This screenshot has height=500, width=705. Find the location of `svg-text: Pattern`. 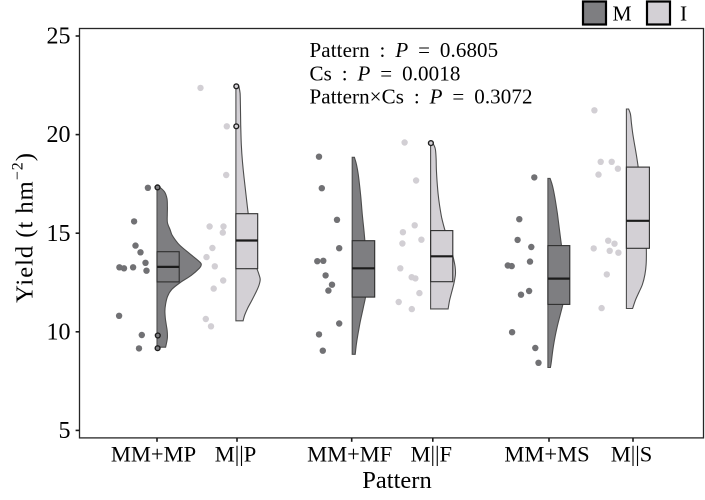

svg-text: Pattern is located at coordinates (396, 480).